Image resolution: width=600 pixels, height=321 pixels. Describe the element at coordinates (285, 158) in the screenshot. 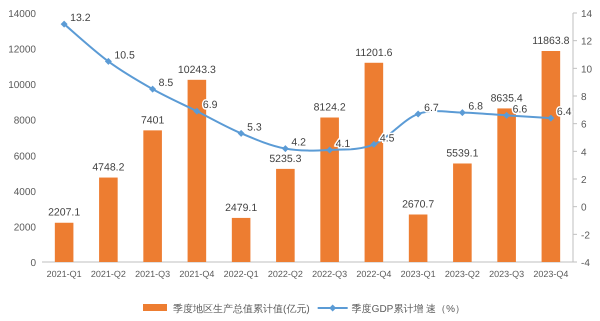

I see `data-label: 5235.3` at that location.